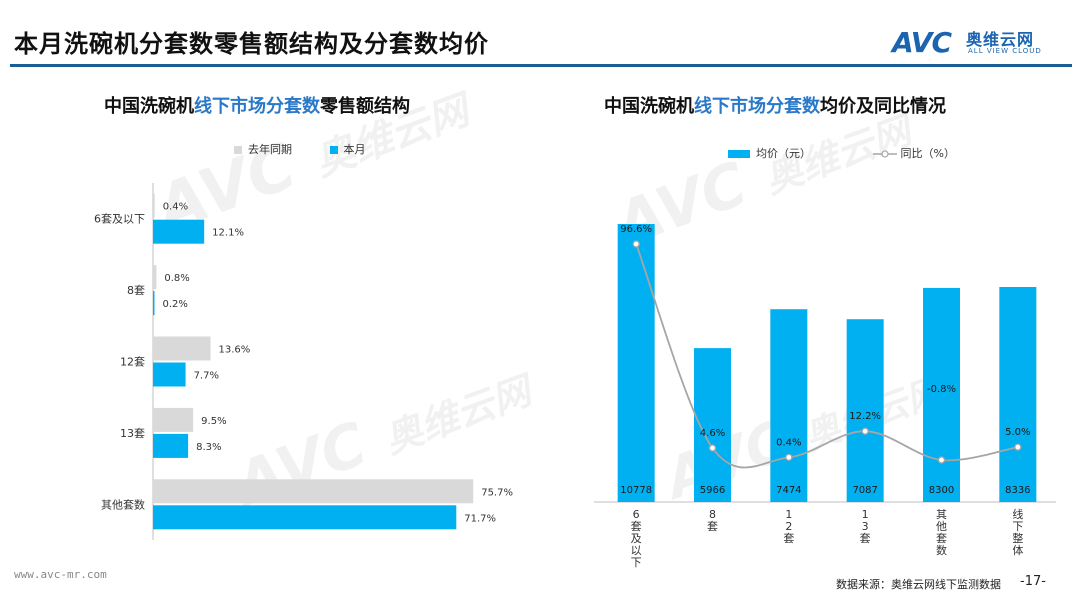  I want to click on right-title-highlight: 线下市场分套数, so click(757, 106).